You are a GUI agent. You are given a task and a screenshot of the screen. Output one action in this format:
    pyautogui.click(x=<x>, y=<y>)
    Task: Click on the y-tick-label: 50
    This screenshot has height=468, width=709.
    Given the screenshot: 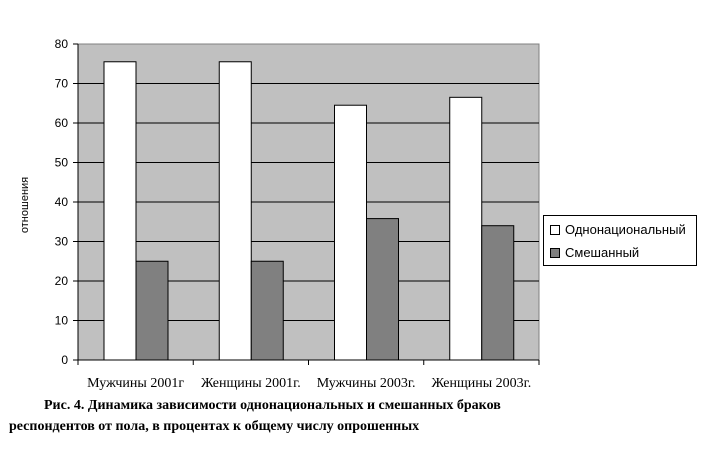 What is the action you would take?
    pyautogui.click(x=62, y=163)
    